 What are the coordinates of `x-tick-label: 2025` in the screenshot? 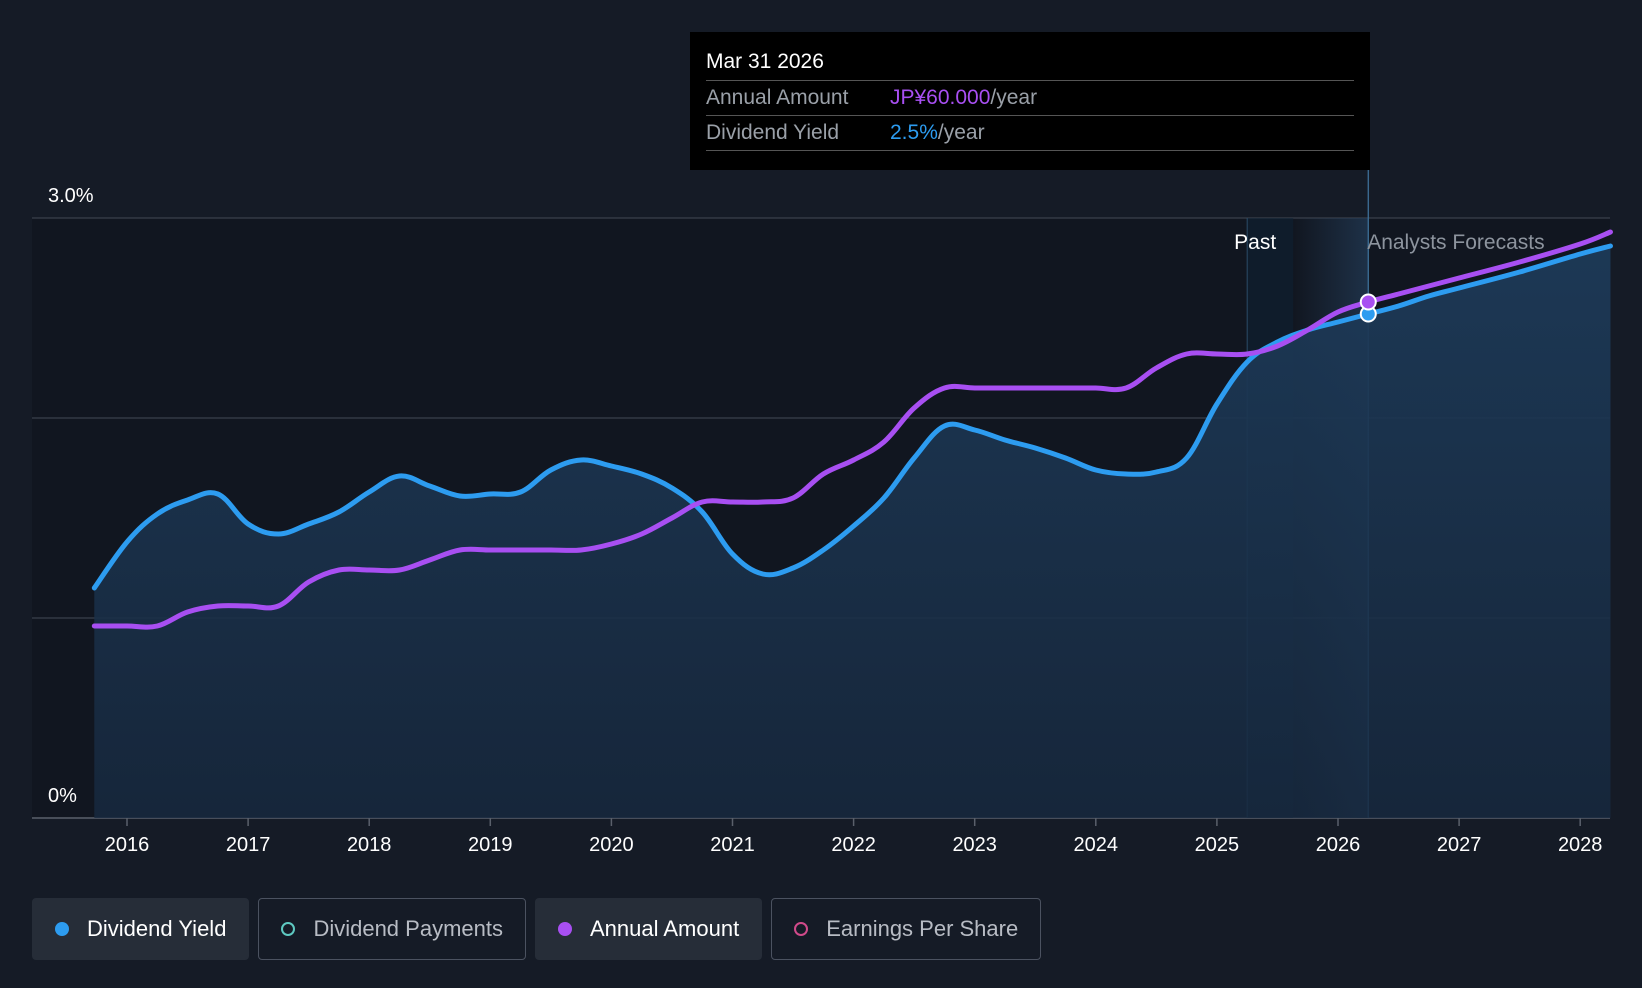 It's located at (1217, 845).